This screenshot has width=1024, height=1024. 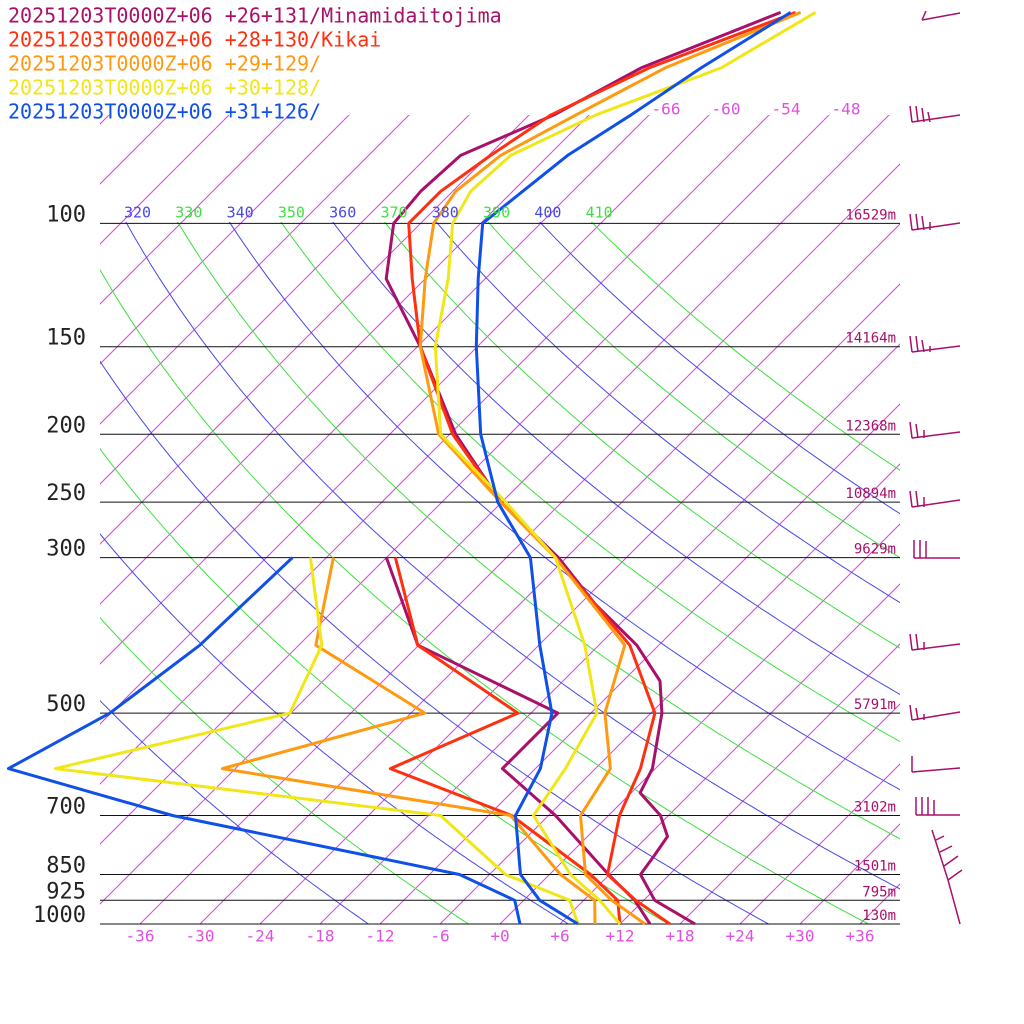 I want to click on pressure-label: 500, so click(x=66, y=704).